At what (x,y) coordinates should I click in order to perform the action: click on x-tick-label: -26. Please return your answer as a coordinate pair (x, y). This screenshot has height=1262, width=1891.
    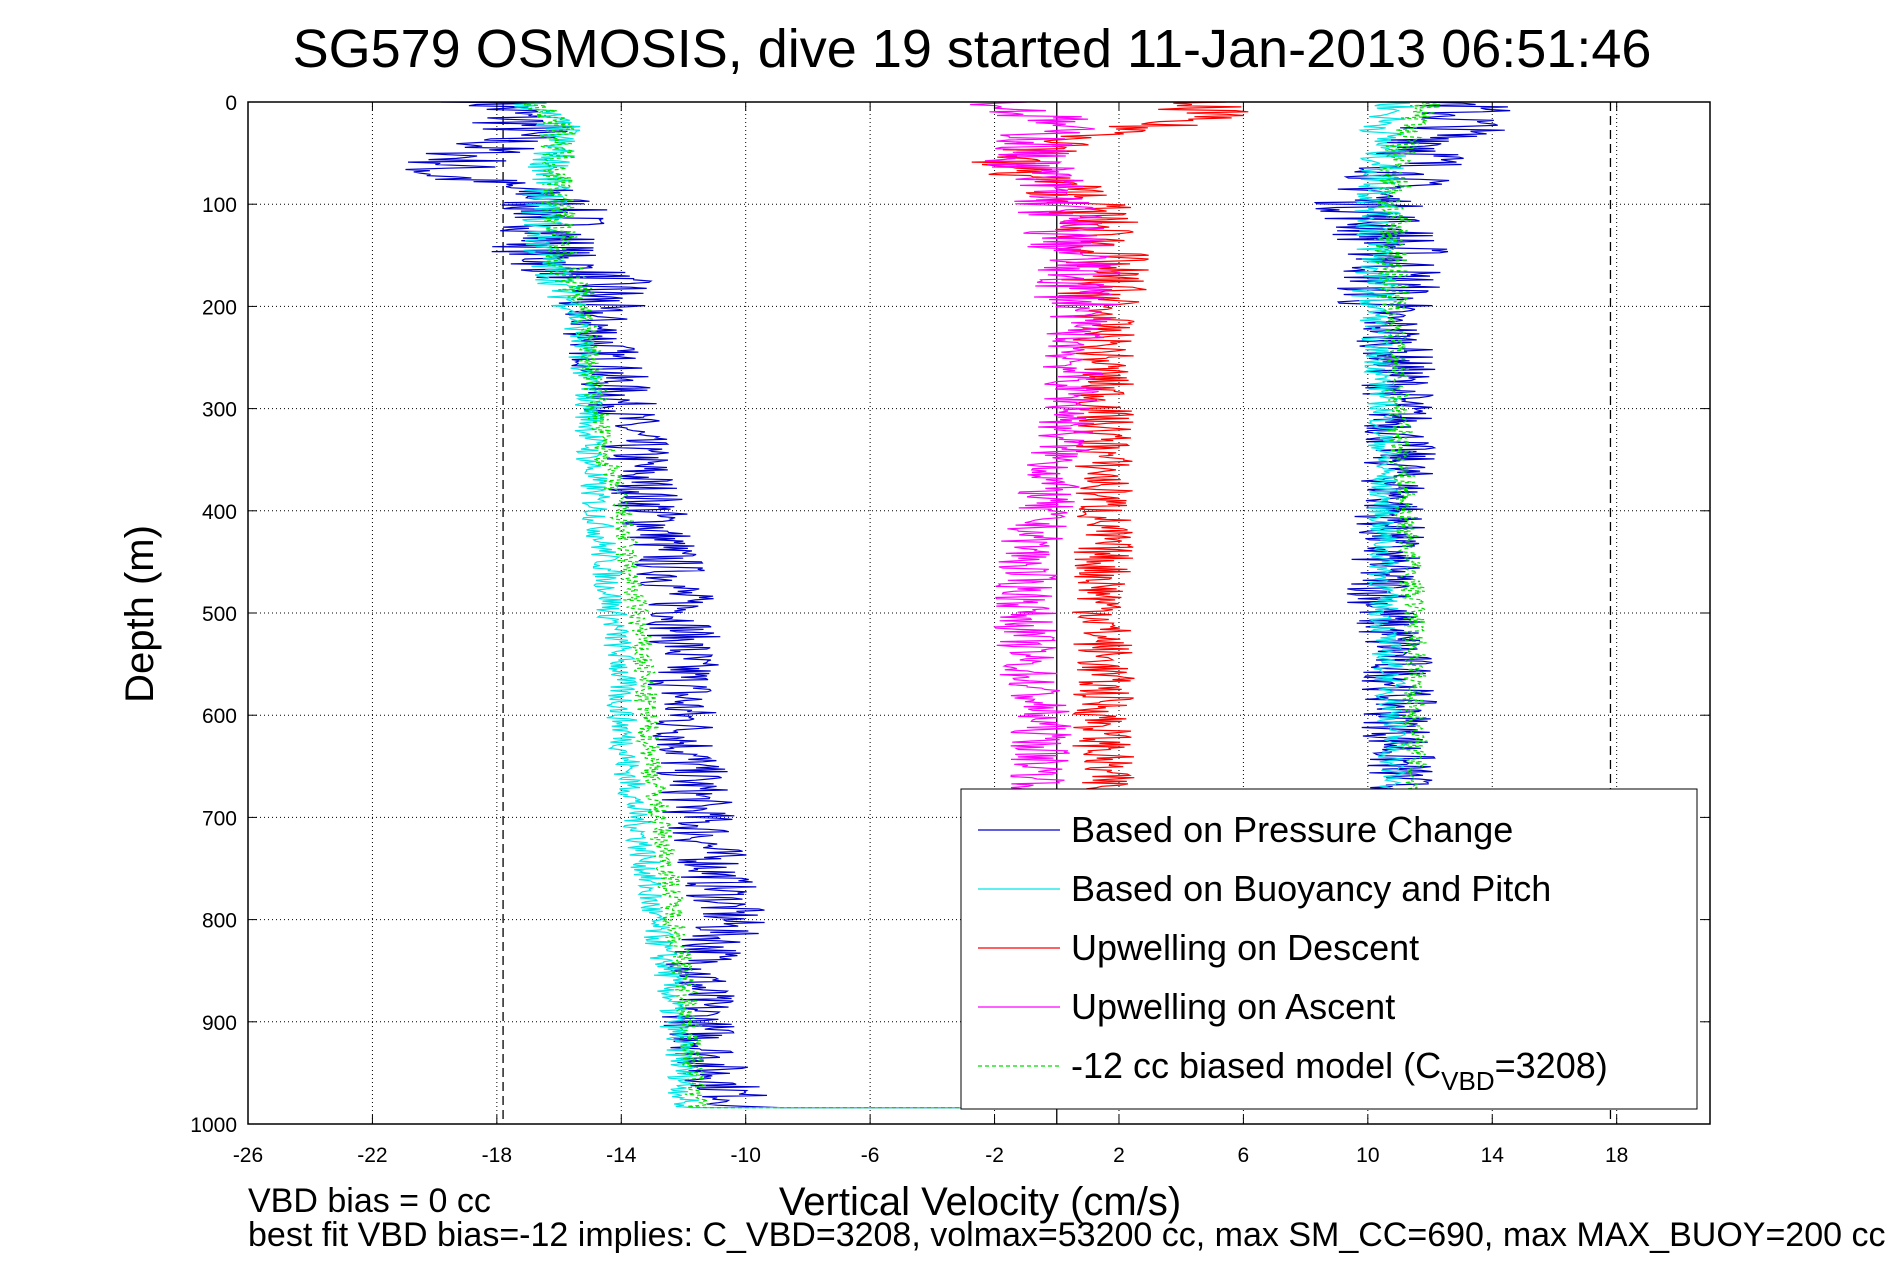
    Looking at the image, I should click on (248, 1155).